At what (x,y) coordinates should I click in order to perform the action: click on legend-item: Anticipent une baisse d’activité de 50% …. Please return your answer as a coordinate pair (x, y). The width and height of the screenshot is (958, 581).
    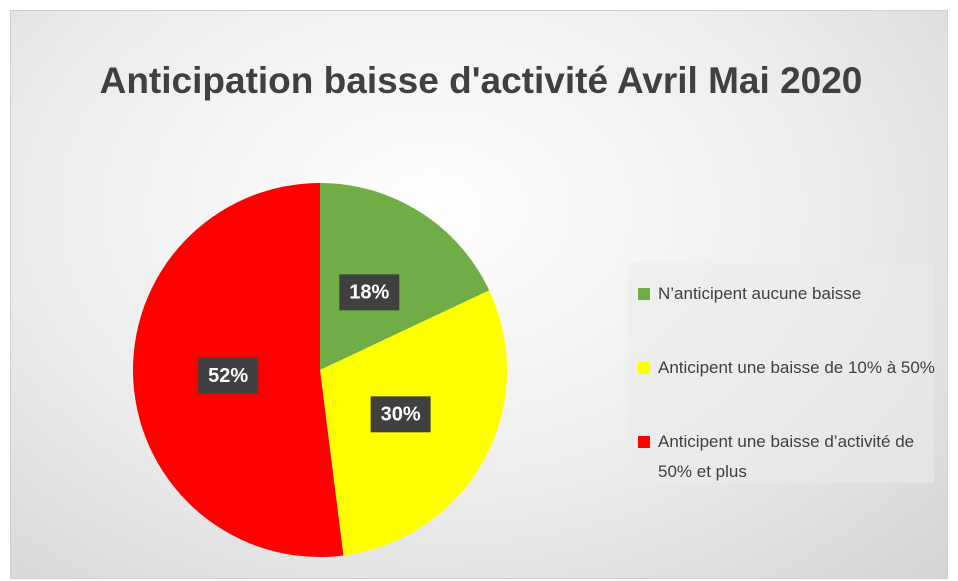
    Looking at the image, I should click on (792, 457).